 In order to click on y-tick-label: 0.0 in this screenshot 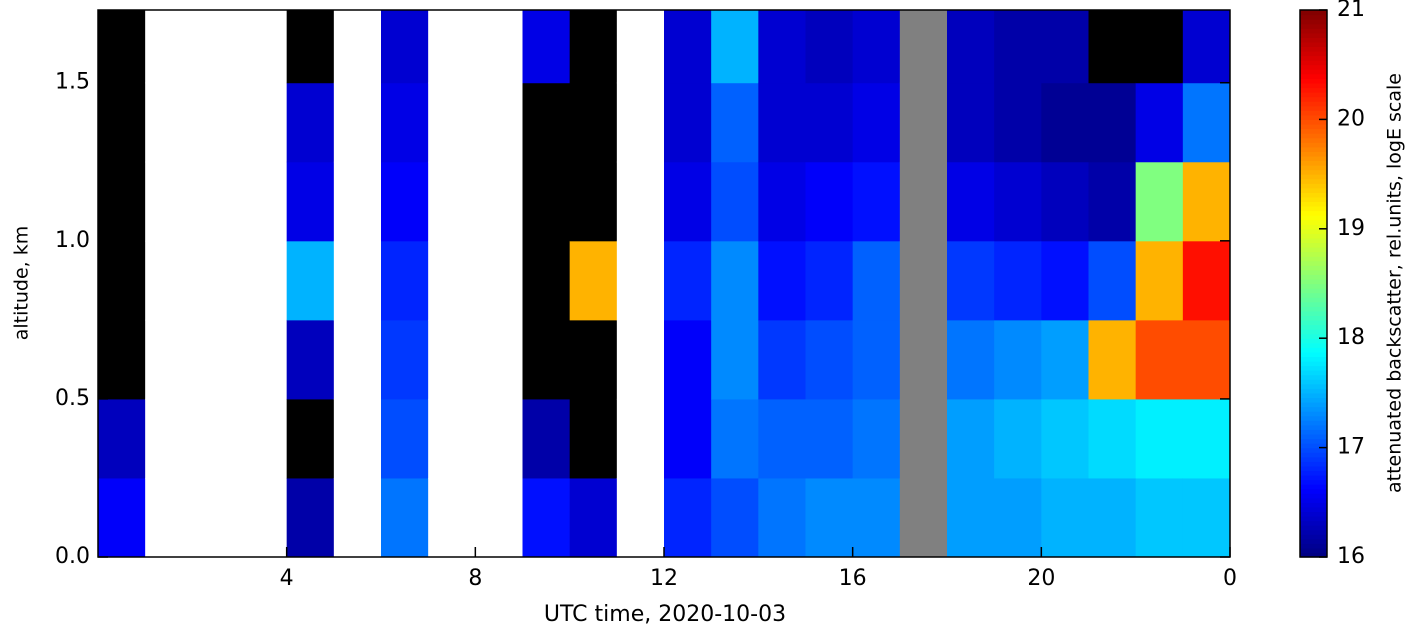, I will do `click(72, 556)`.